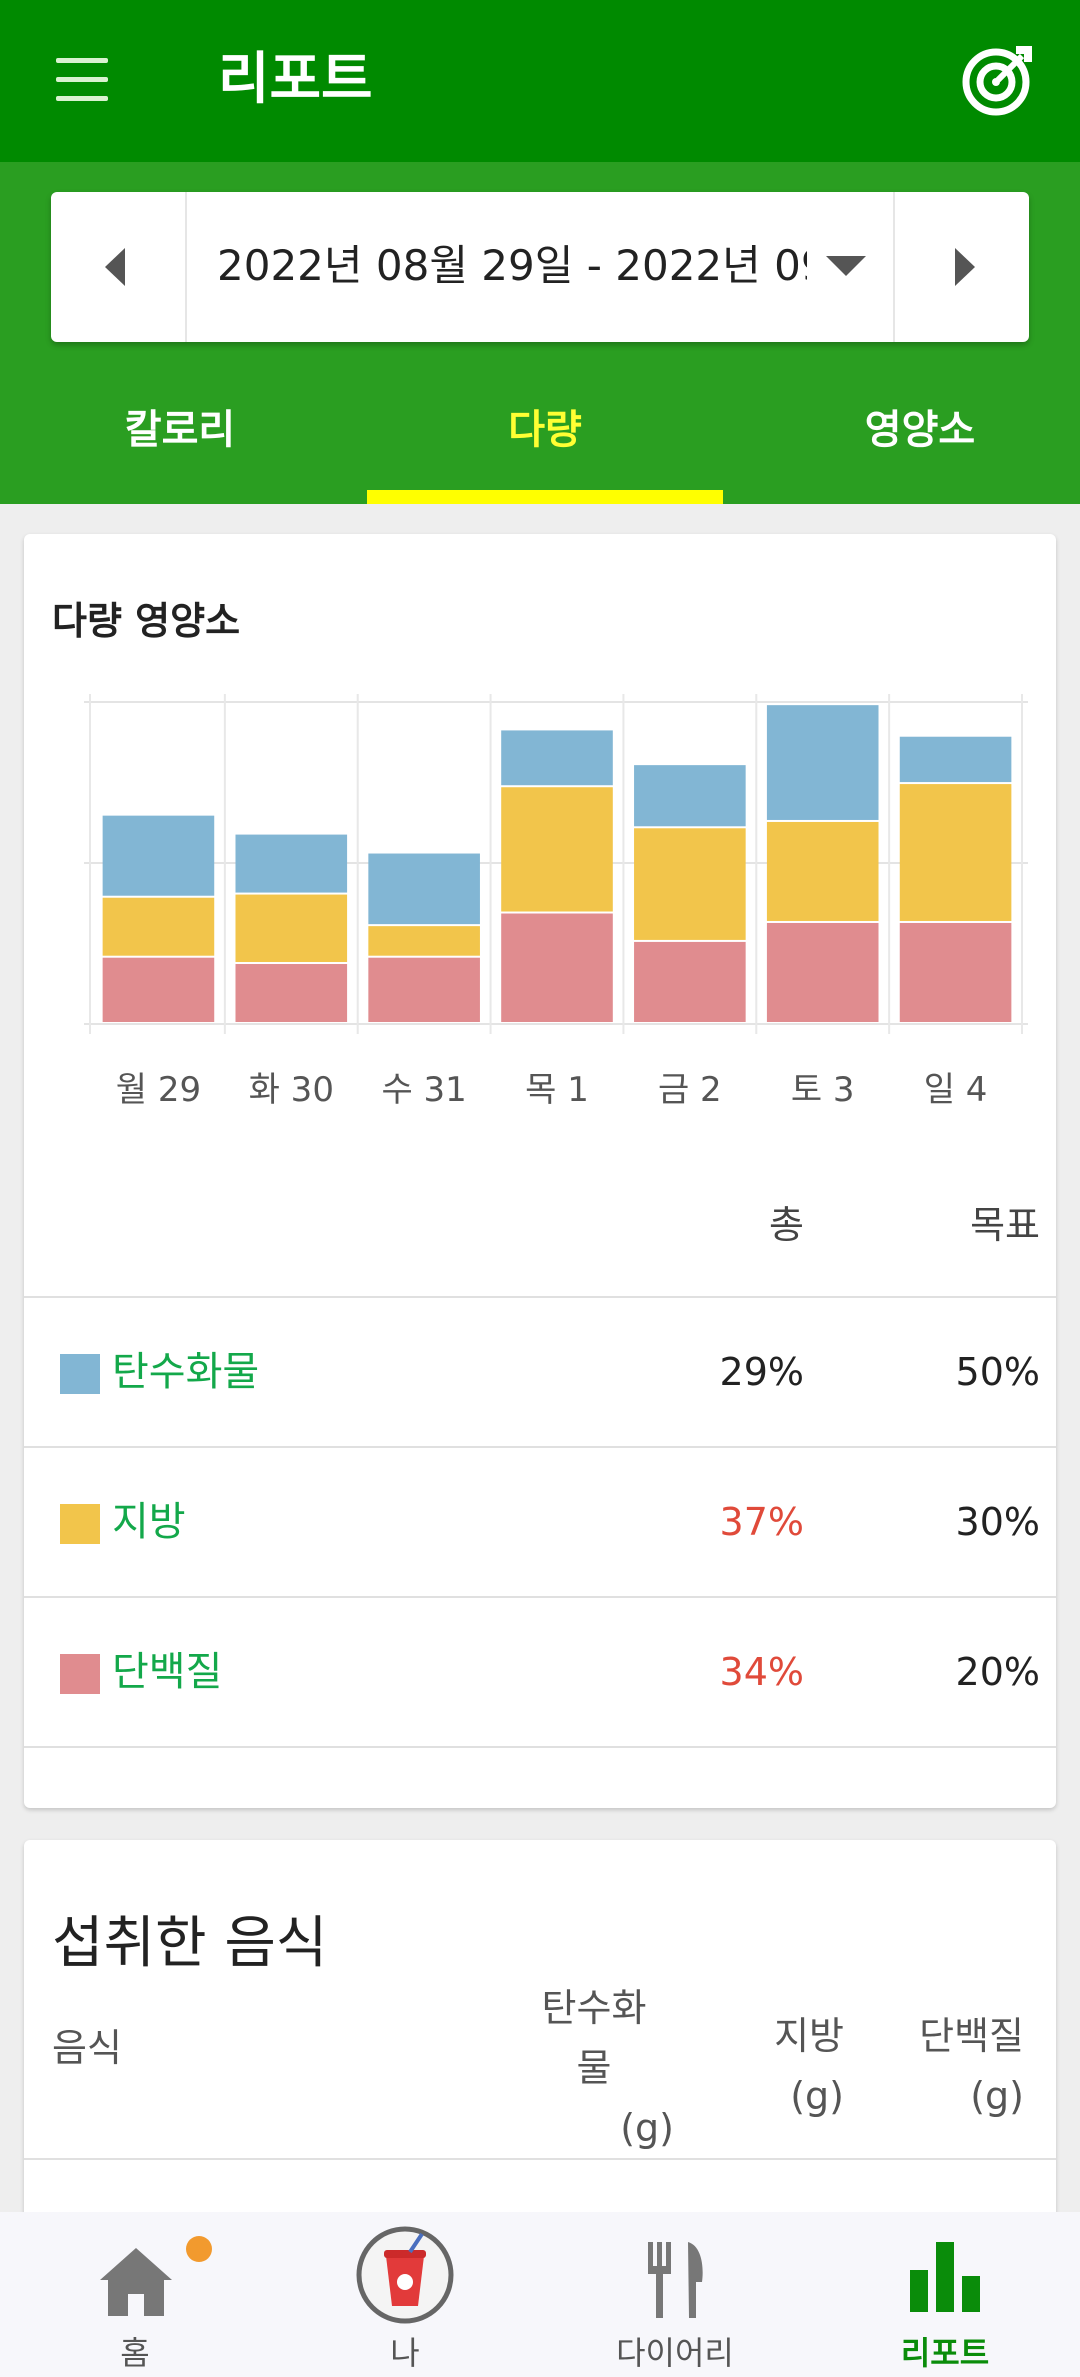 The height and width of the screenshot is (2377, 1080). I want to click on nav-me: 나, so click(405, 2294).